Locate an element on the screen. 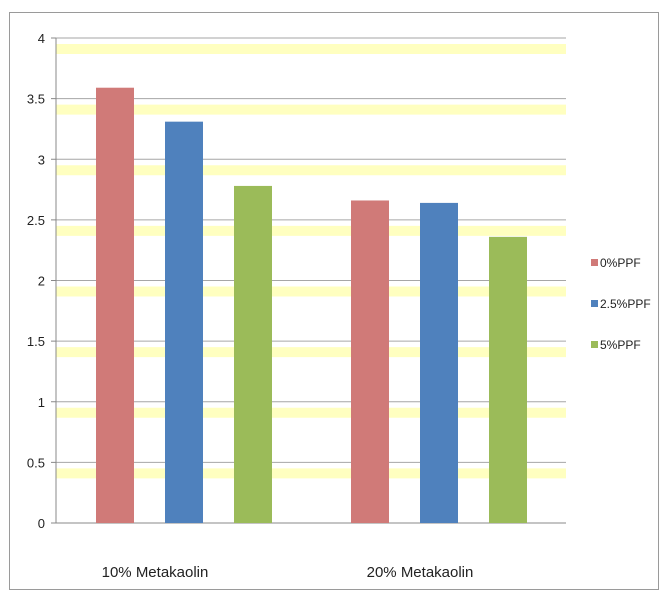  y-tick-label: 2 is located at coordinates (41, 281).